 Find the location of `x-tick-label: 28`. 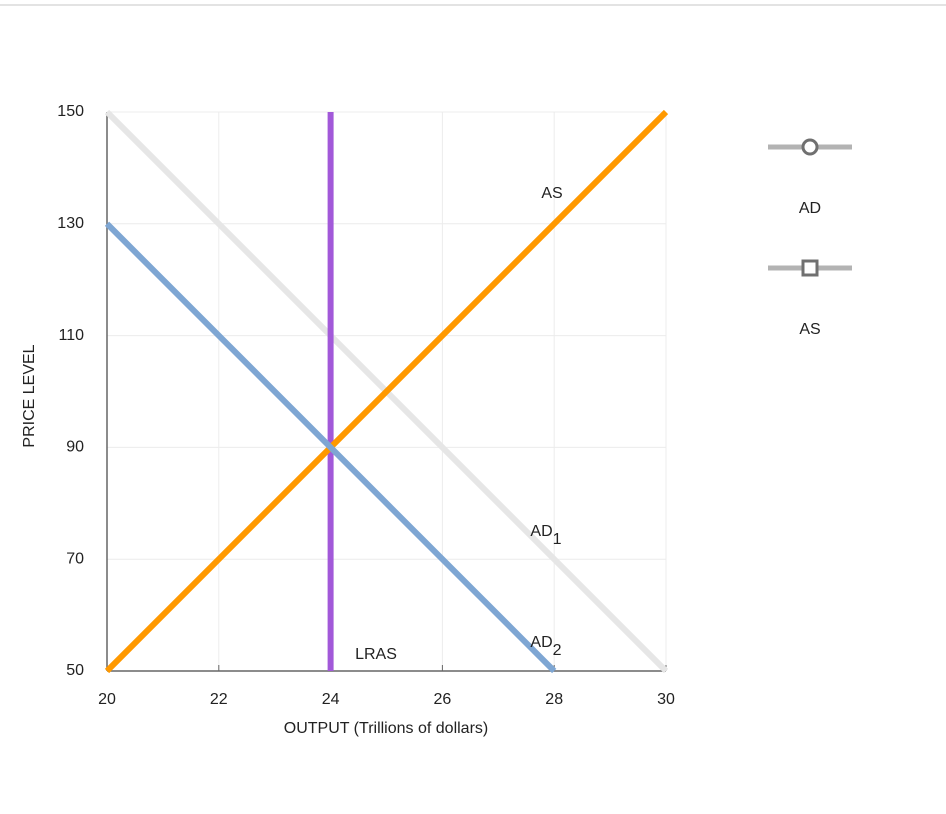

x-tick-label: 28 is located at coordinates (554, 699).